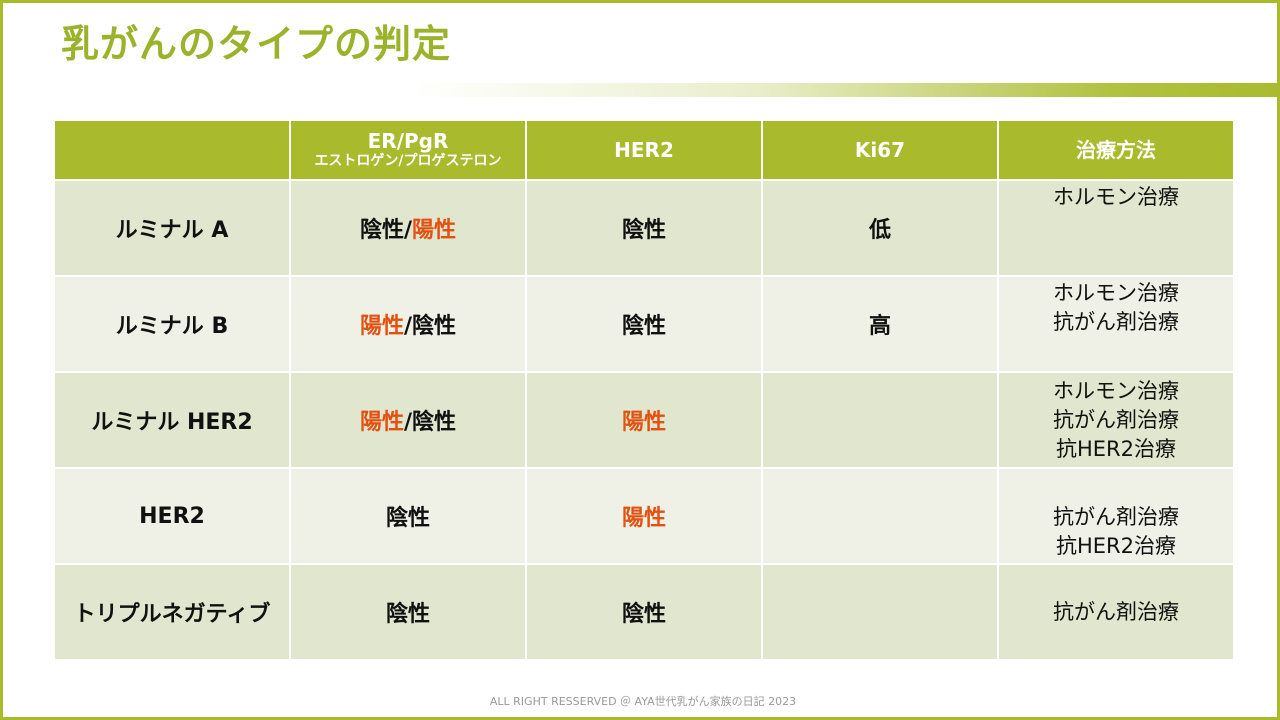 The height and width of the screenshot is (720, 1280). What do you see at coordinates (172, 324) in the screenshot?
I see `cell-type: ルミナル B` at bounding box center [172, 324].